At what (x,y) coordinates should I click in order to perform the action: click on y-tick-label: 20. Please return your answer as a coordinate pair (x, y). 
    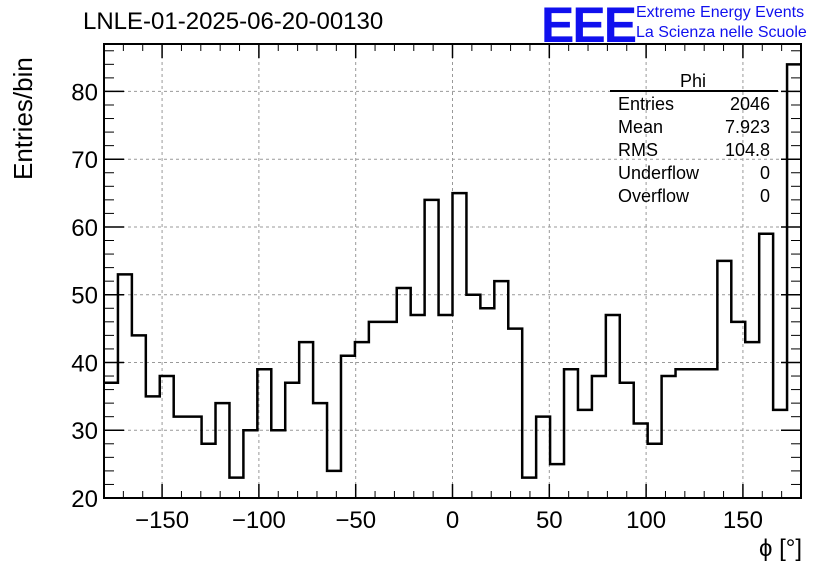
    Looking at the image, I should click on (84, 499).